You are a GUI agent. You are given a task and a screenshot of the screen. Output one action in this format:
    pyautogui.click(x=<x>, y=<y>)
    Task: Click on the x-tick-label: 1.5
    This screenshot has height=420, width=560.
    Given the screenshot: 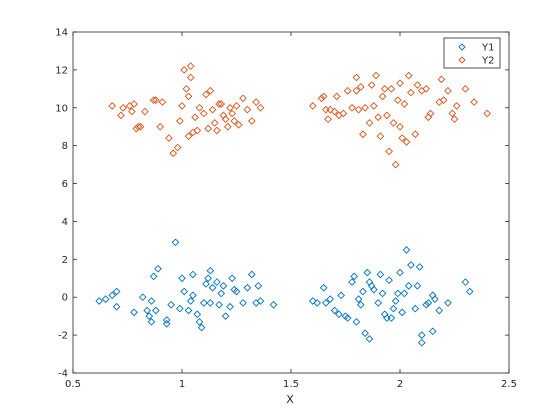 What is the action you would take?
    pyautogui.click(x=291, y=384)
    